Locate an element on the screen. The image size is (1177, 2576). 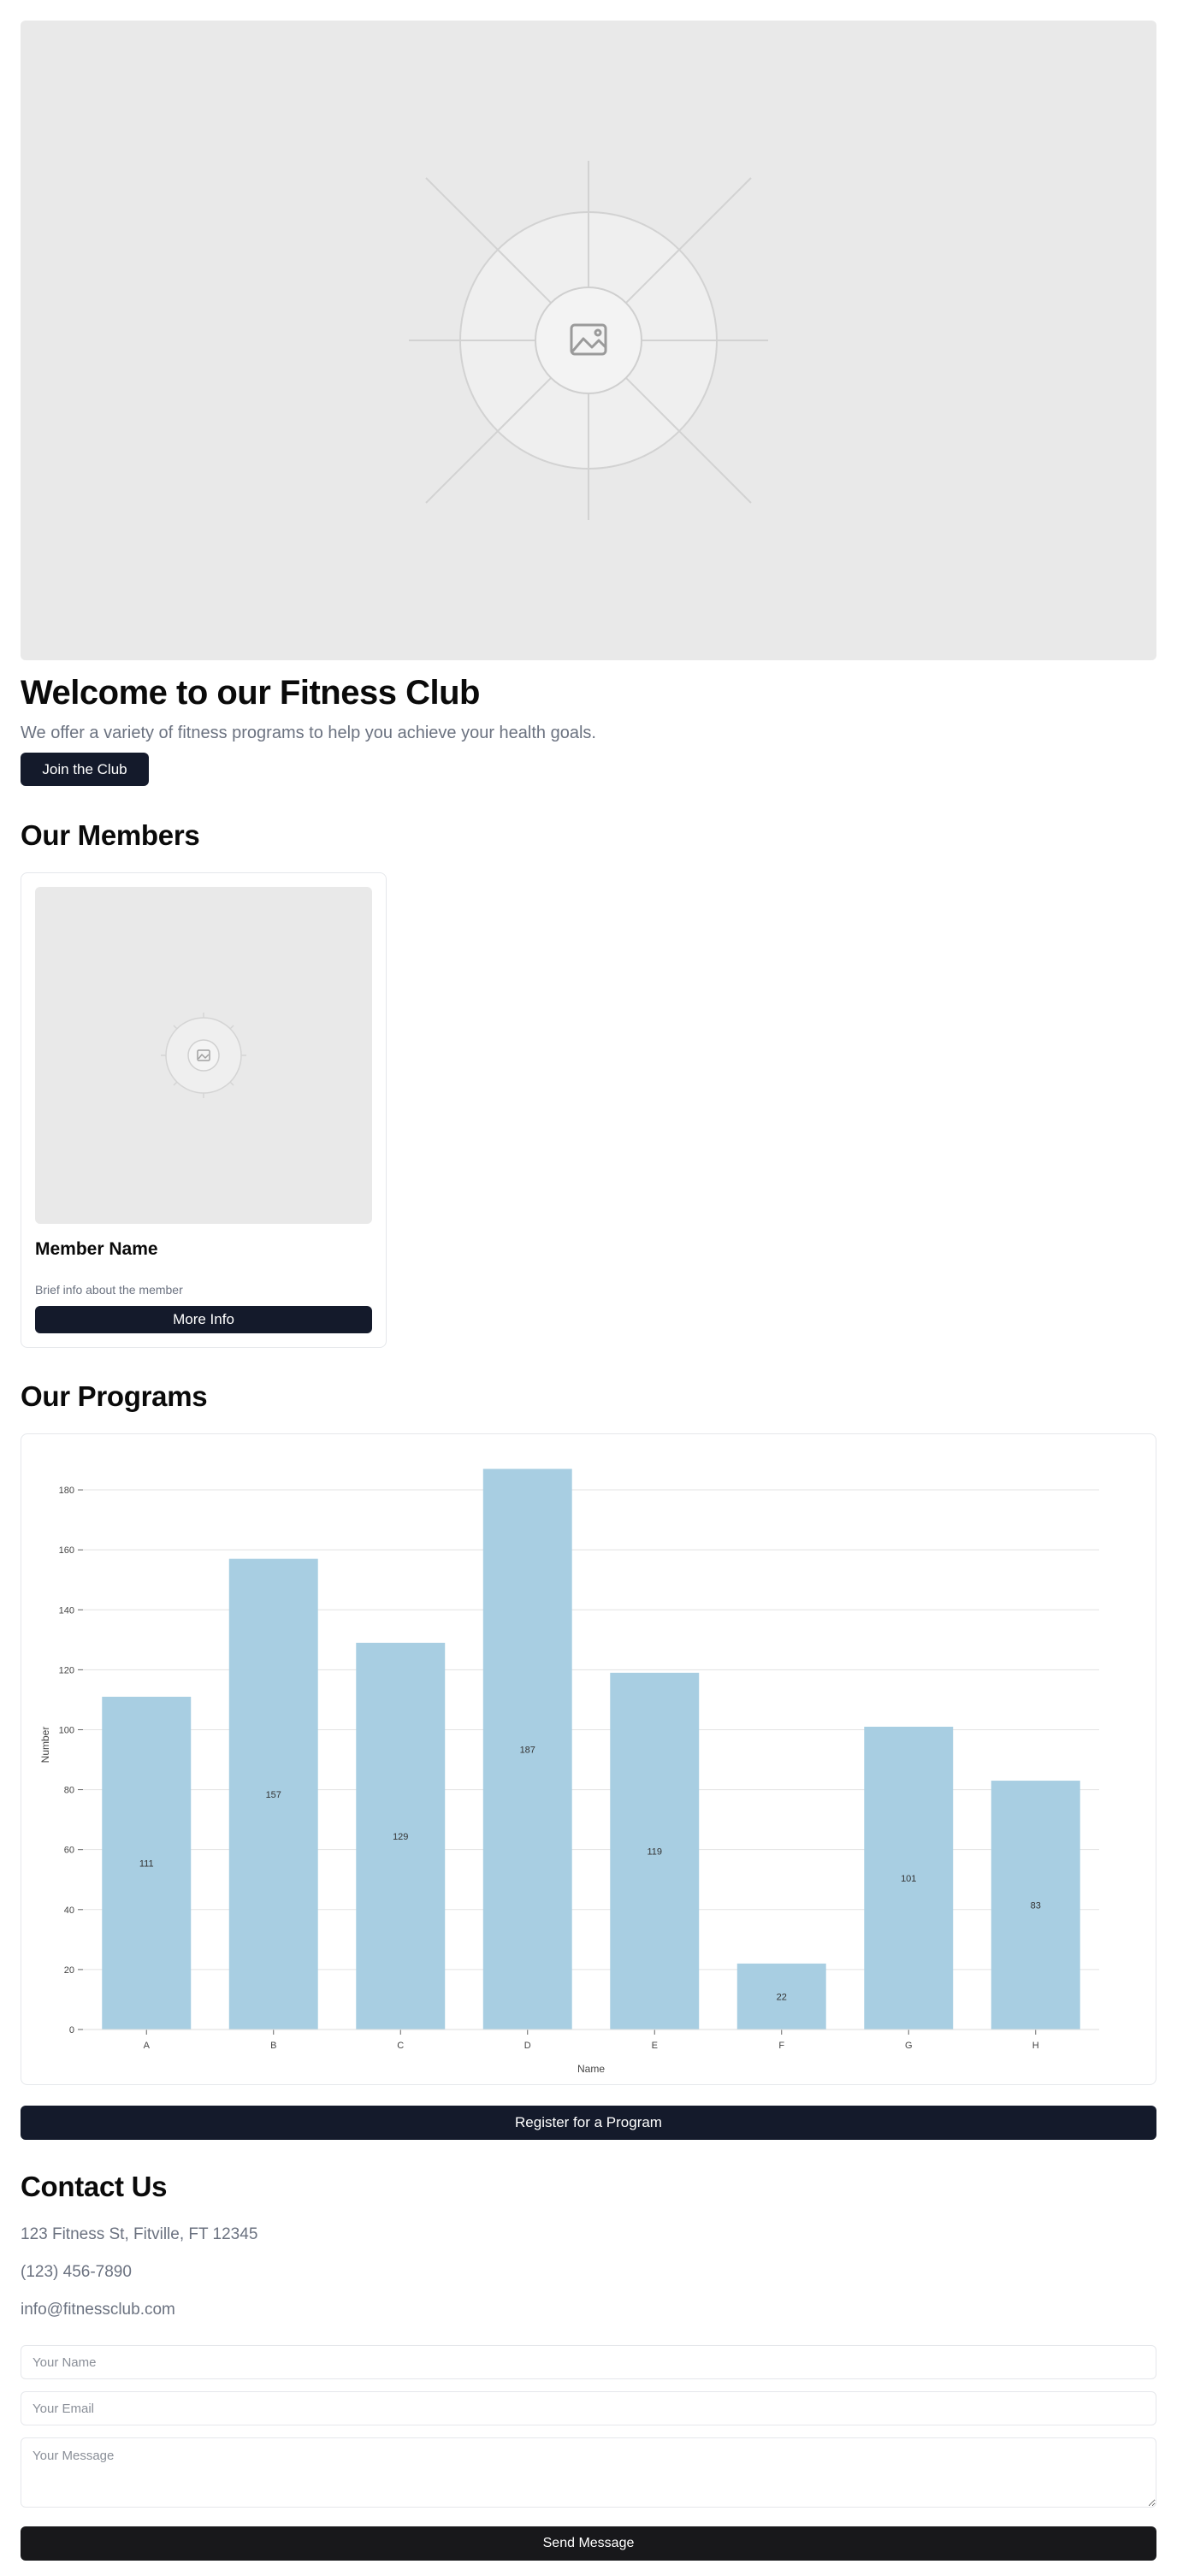
x-tick-label: E is located at coordinates (655, 2046).